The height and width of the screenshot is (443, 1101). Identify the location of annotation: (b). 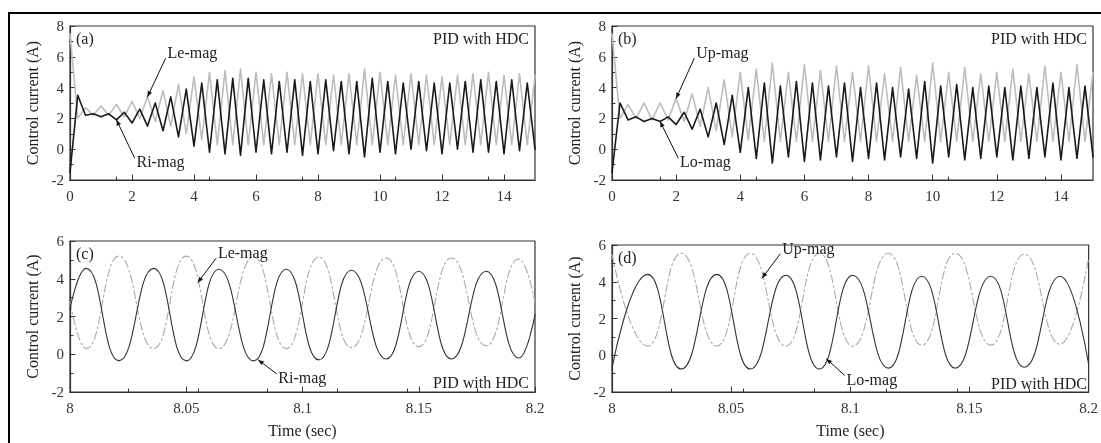
(627, 38).